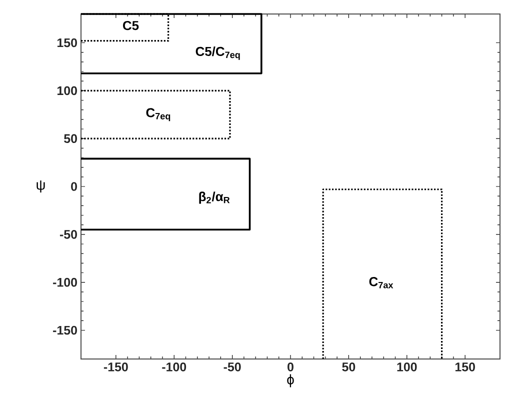  Describe the element at coordinates (70, 138) in the screenshot. I see `y-tick-label: 50` at that location.